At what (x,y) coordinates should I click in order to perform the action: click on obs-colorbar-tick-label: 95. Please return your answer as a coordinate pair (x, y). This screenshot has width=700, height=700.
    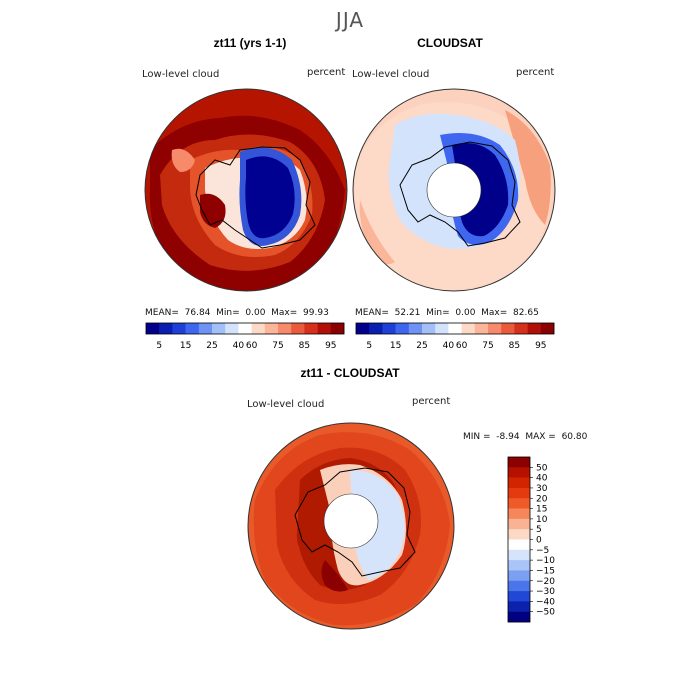
    Looking at the image, I should click on (540, 346).